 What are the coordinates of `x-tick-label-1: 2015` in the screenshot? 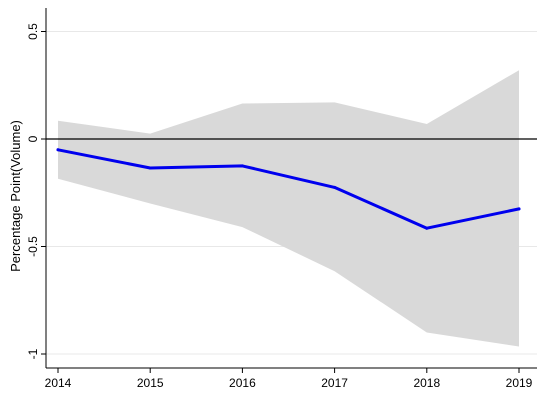 It's located at (150, 383).